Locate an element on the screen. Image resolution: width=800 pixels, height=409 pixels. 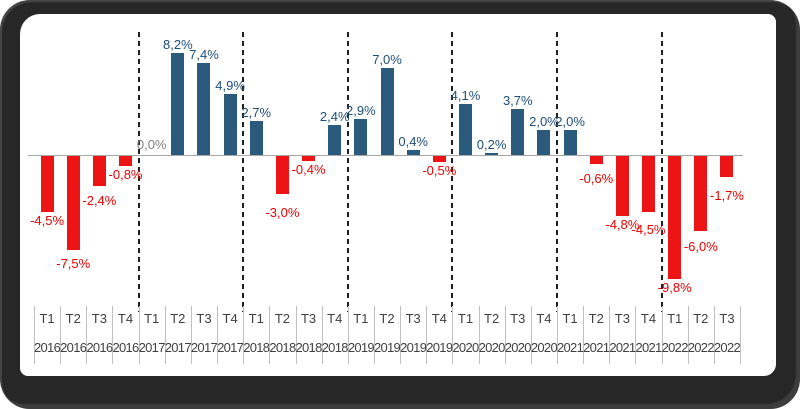
bar-value-label: -1,7% is located at coordinates (726, 196).